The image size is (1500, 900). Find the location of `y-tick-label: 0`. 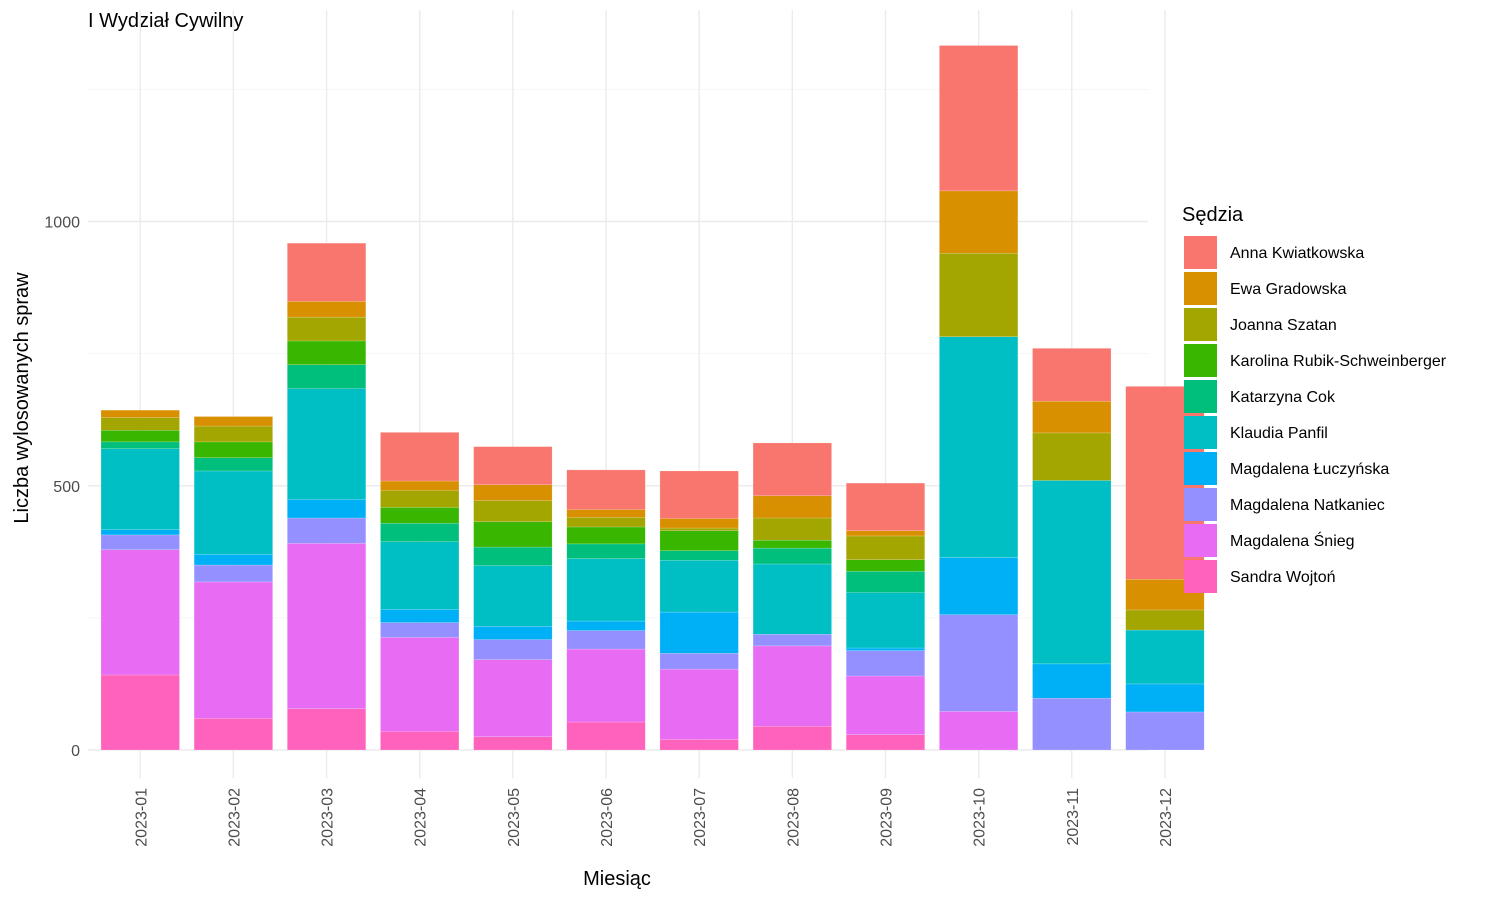

y-tick-label: 0 is located at coordinates (75, 751).